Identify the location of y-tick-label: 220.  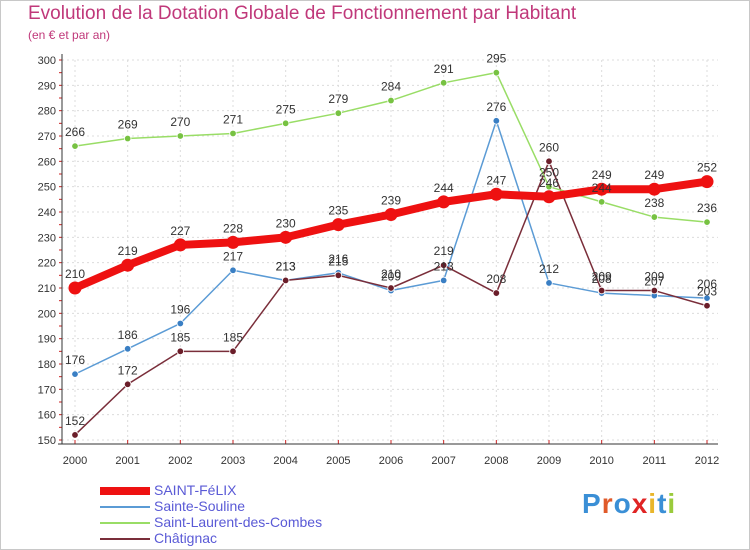
(47, 264).